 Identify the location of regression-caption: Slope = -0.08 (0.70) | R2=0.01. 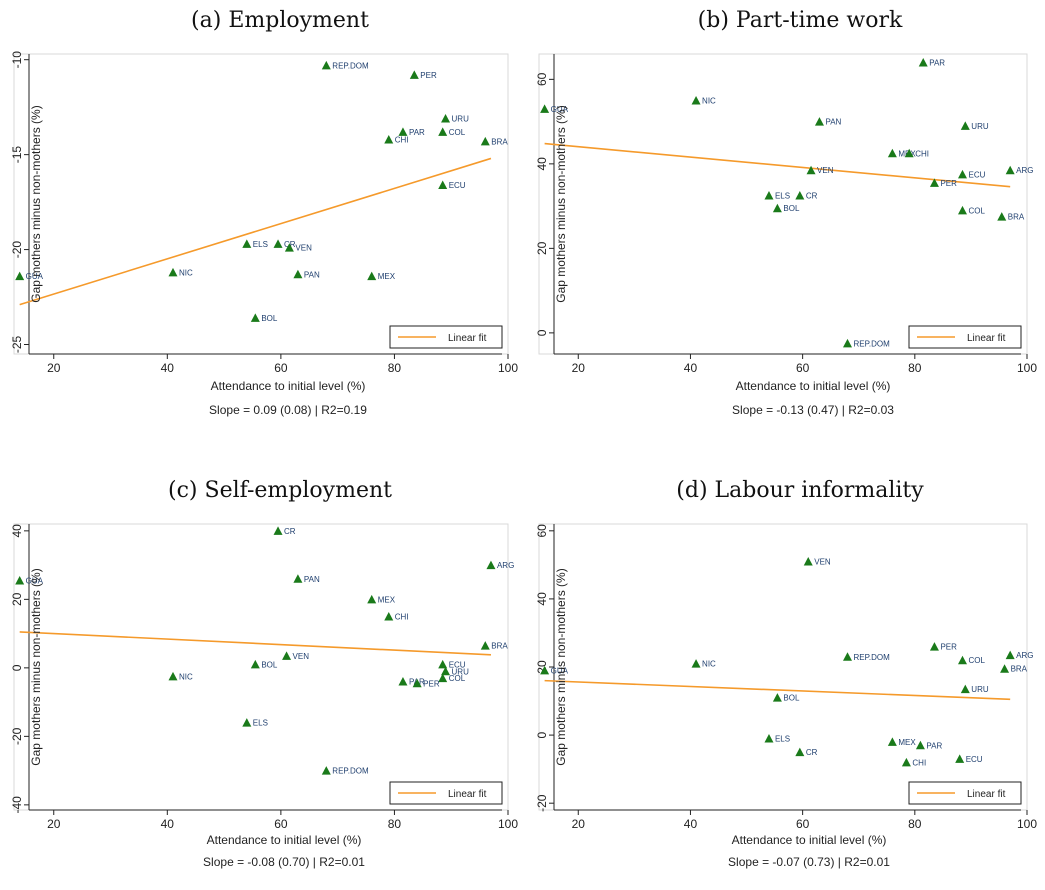
(284, 862).